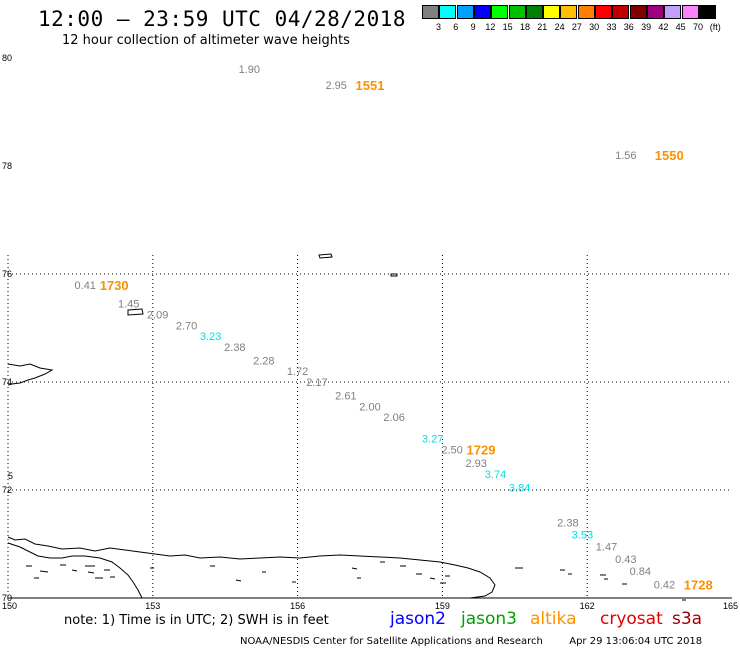 The image size is (740, 650). I want to click on wave-height-value: 0.43, so click(625, 560).